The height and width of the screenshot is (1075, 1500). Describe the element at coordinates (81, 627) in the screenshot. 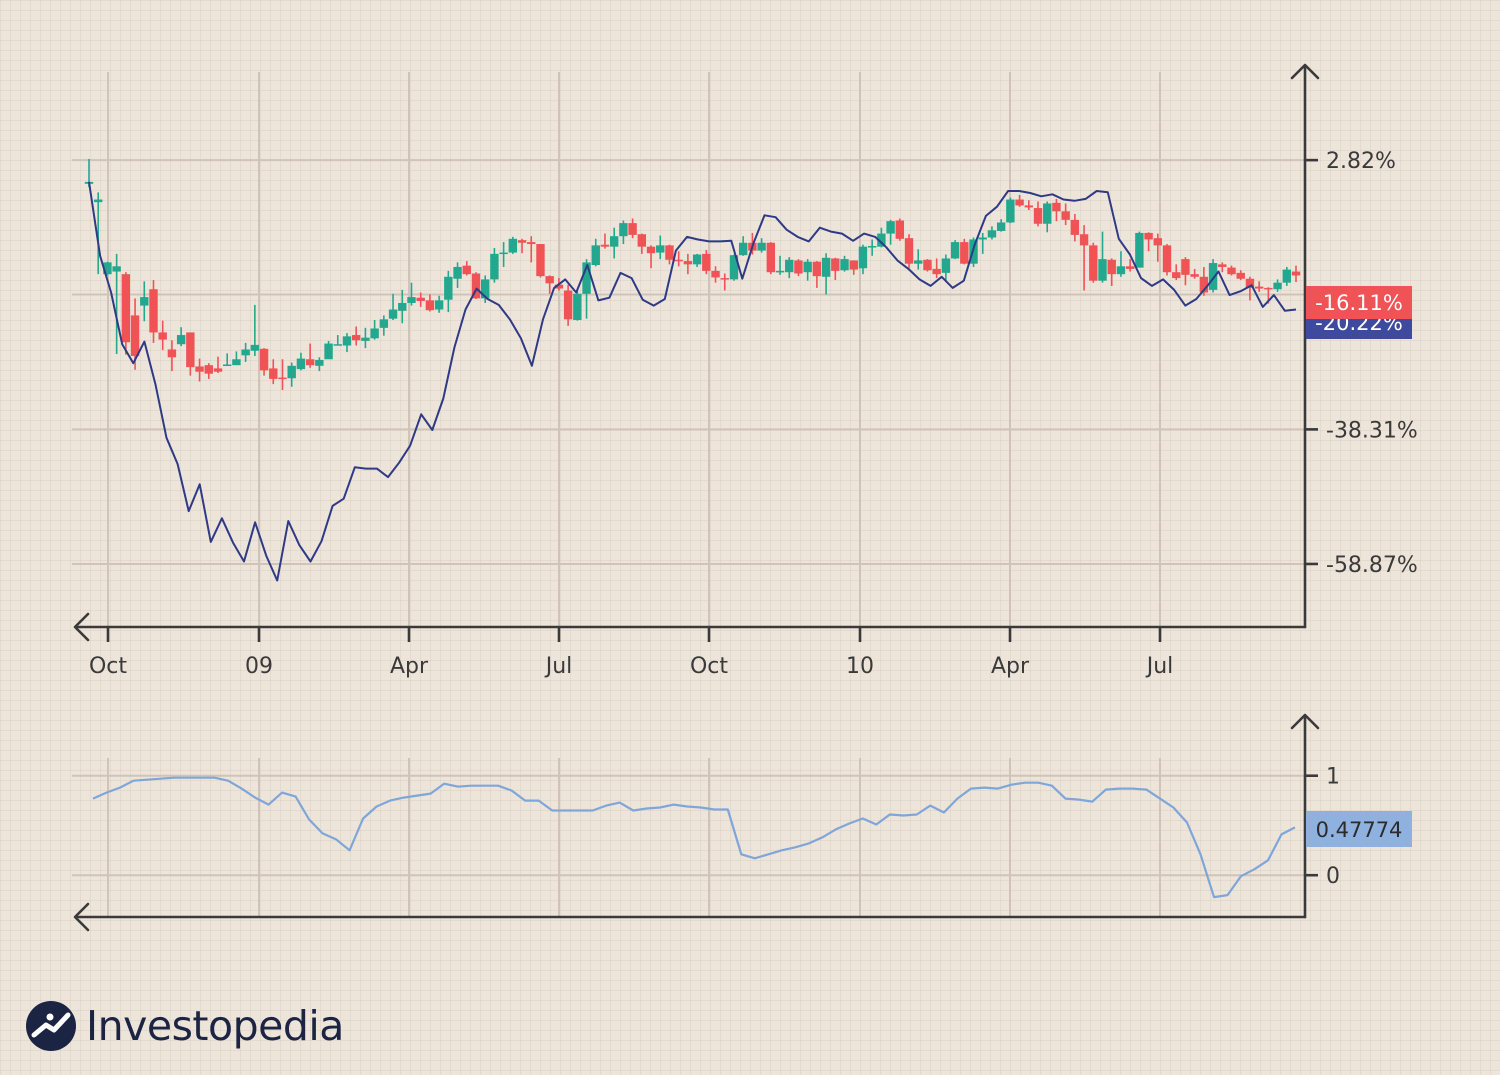

I see `main-x-axis-arrow-icon` at that location.